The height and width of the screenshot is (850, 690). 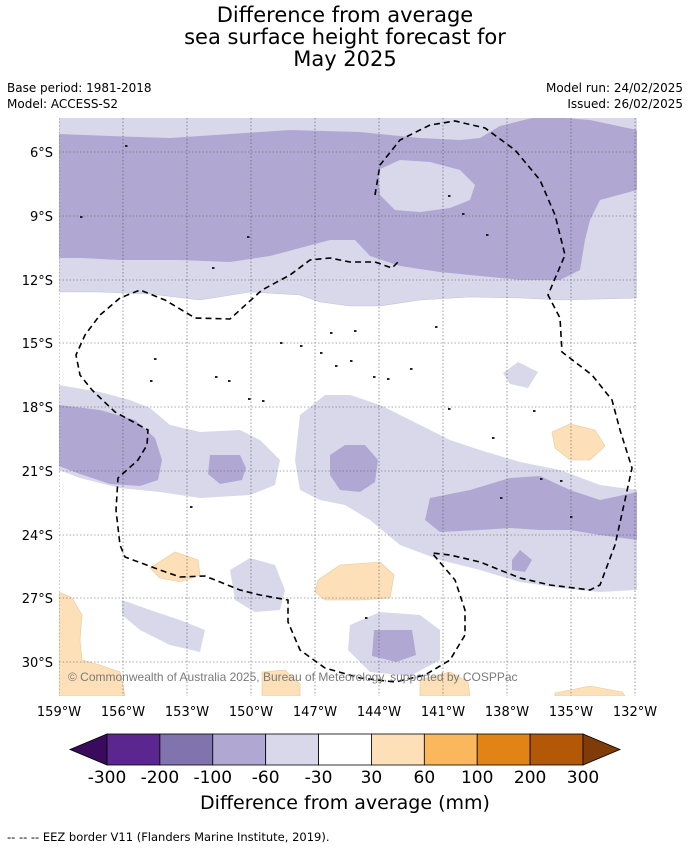 What do you see at coordinates (379, 712) in the screenshot?
I see `lon-label: 144°W` at bounding box center [379, 712].